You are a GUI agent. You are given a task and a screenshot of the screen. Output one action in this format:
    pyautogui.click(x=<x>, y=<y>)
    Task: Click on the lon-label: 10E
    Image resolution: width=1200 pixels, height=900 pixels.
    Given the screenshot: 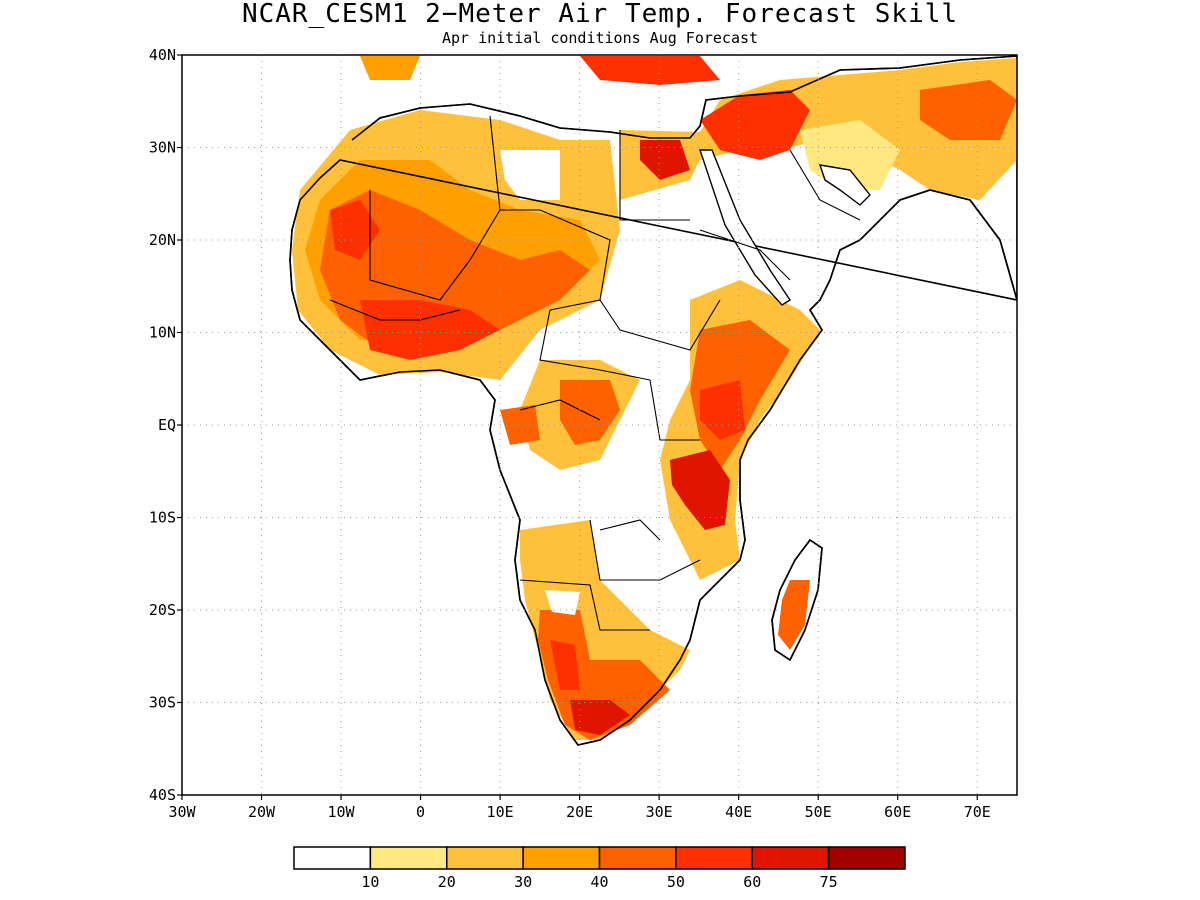 What is the action you would take?
    pyautogui.click(x=500, y=812)
    